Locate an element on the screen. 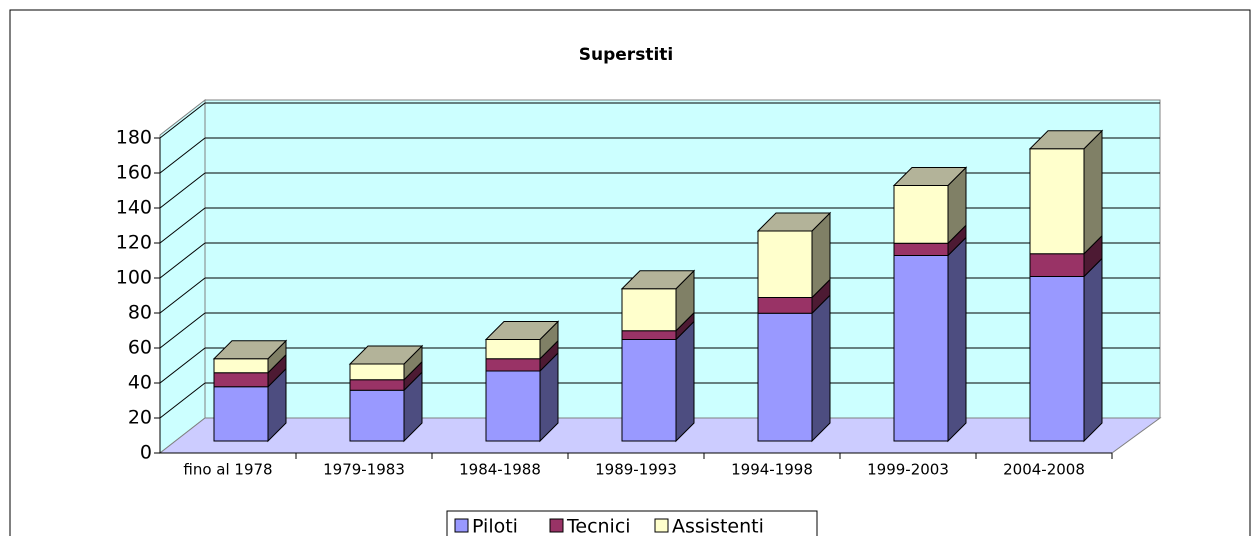  legend-label: Assistenti is located at coordinates (718, 526).